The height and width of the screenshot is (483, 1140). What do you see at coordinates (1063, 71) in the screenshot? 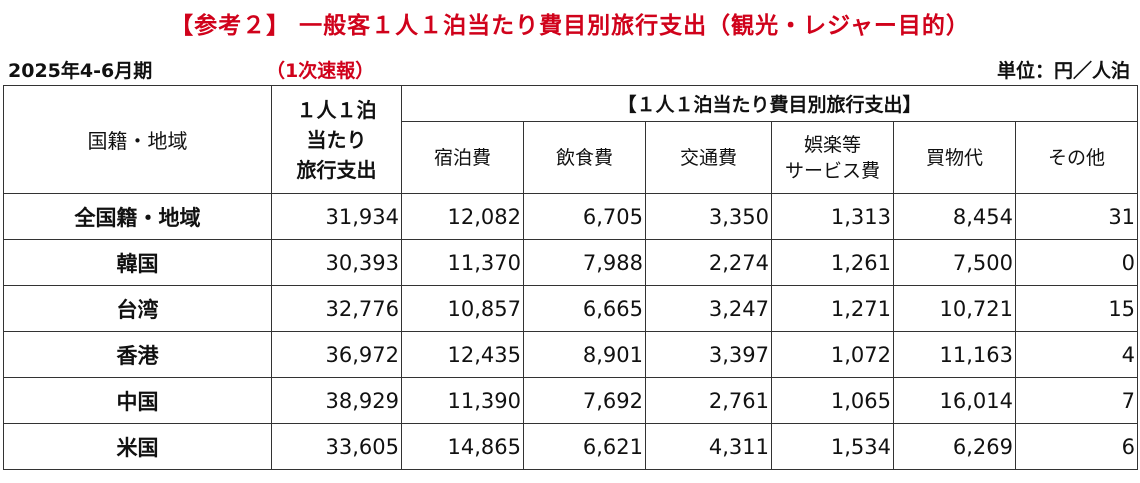
I see `unit-label: 単位：円／人泊` at bounding box center [1063, 71].